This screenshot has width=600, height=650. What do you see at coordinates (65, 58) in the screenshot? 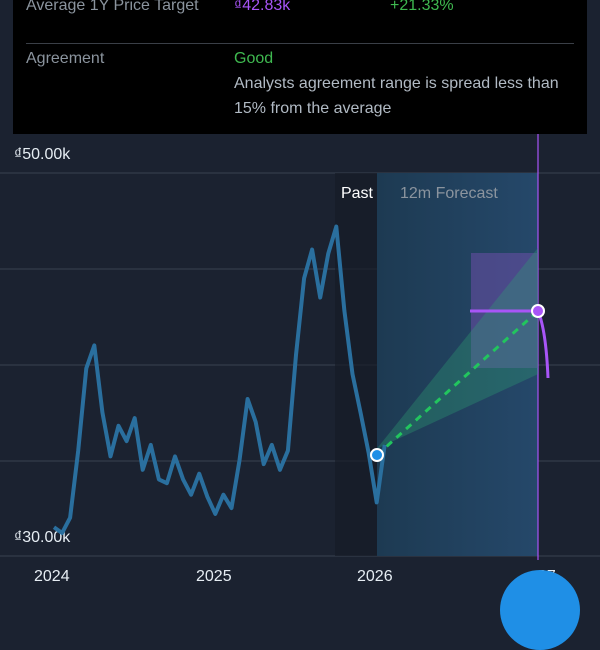
I see `agreement-label: Agreement` at bounding box center [65, 58].